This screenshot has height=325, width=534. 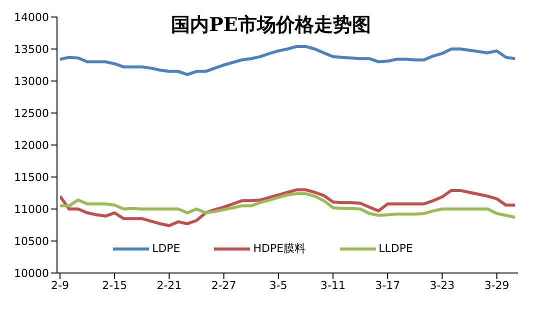 What do you see at coordinates (31, 81) in the screenshot?
I see `y-tick-label: 13000` at bounding box center [31, 81].